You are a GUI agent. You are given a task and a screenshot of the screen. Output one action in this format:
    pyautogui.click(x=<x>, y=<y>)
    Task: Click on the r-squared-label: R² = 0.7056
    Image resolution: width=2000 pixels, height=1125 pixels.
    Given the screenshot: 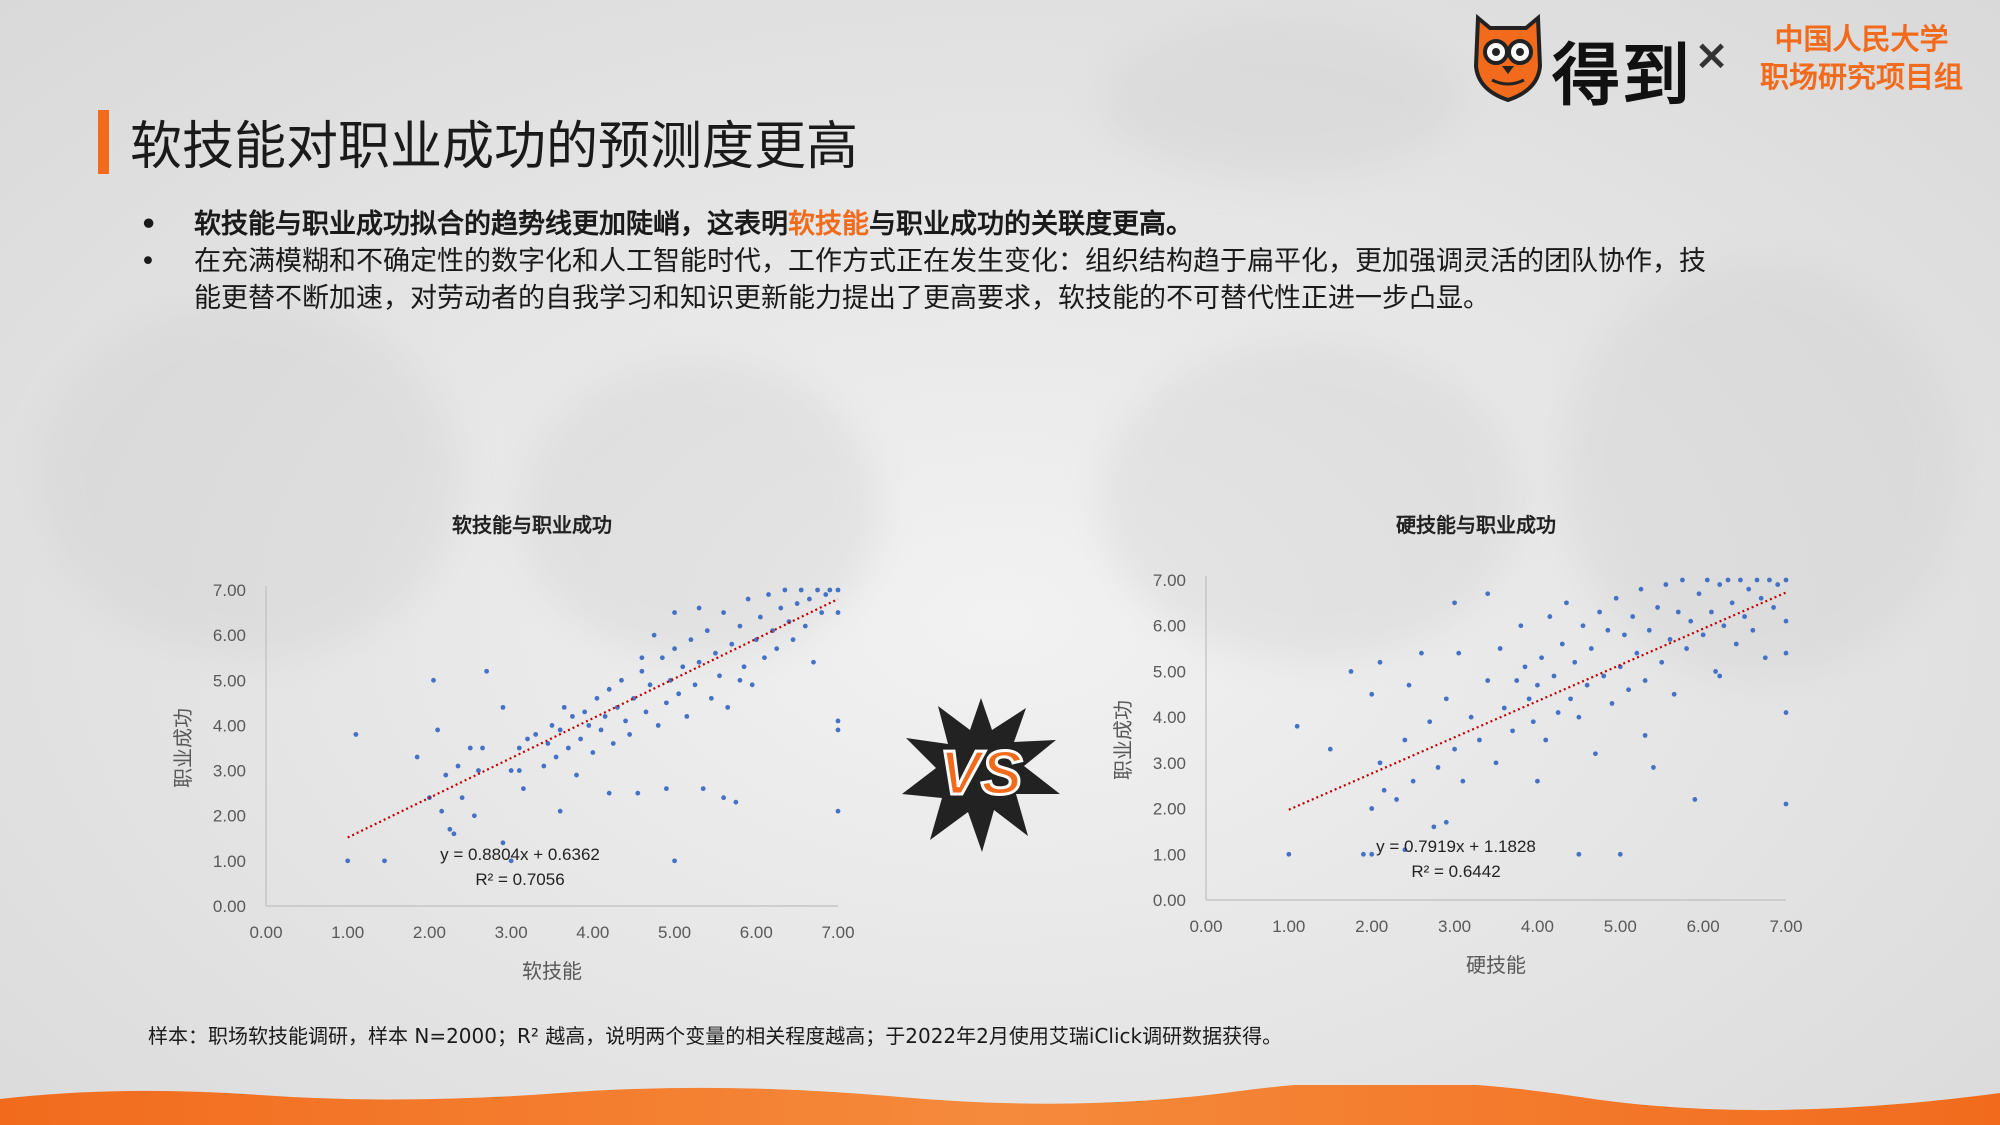 What is the action you would take?
    pyautogui.click(x=519, y=879)
    